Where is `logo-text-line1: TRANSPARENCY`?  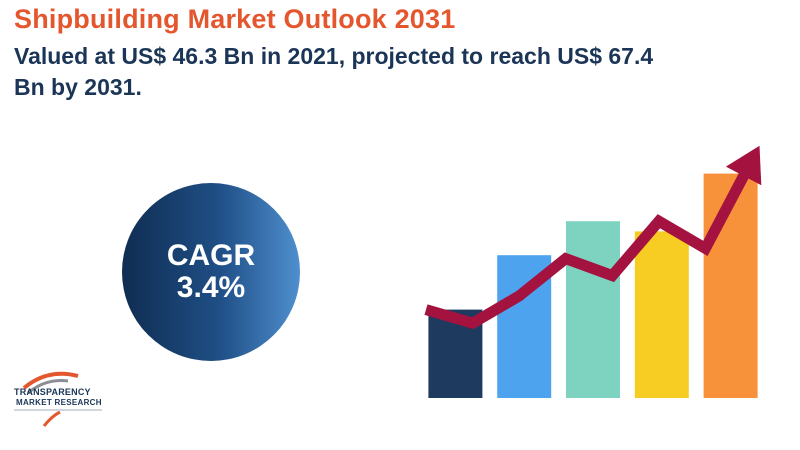 logo-text-line1: TRANSPARENCY is located at coordinates (52, 392).